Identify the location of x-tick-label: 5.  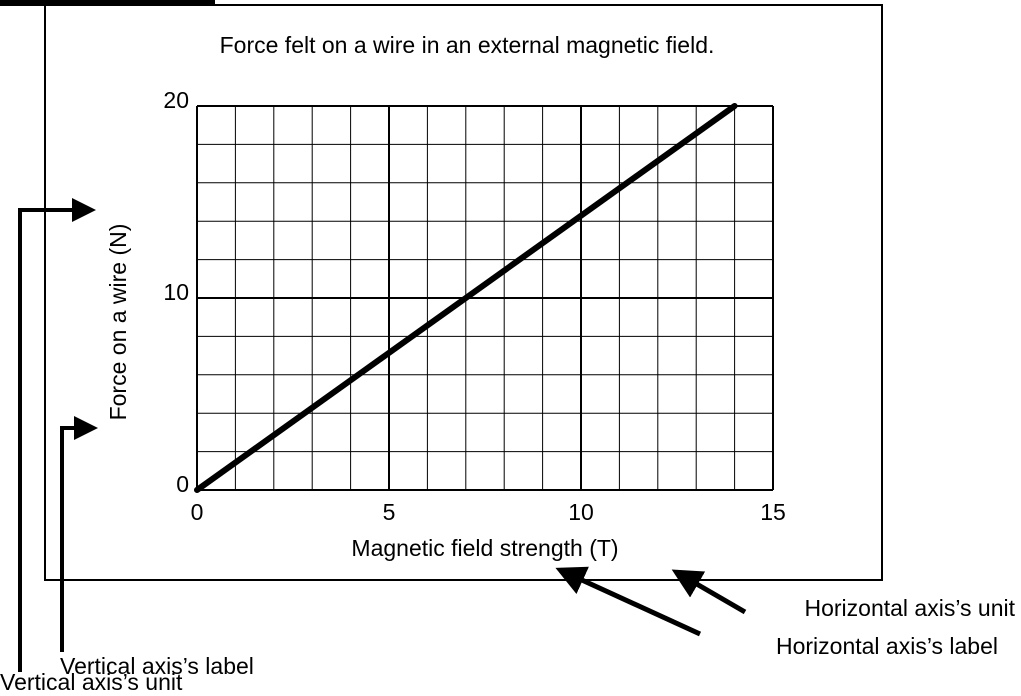
(389, 512).